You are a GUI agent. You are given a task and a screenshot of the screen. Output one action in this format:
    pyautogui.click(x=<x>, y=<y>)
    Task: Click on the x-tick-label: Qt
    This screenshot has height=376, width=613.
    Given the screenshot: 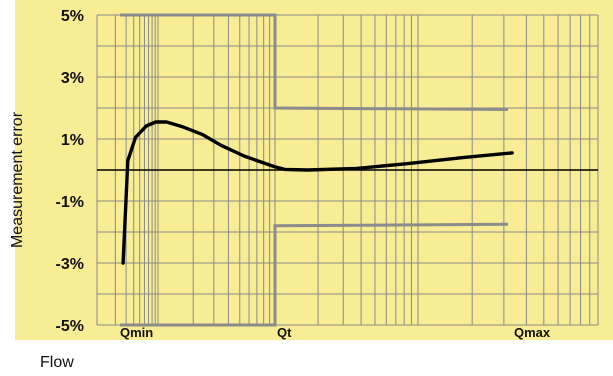 What is the action you would take?
    pyautogui.click(x=284, y=332)
    